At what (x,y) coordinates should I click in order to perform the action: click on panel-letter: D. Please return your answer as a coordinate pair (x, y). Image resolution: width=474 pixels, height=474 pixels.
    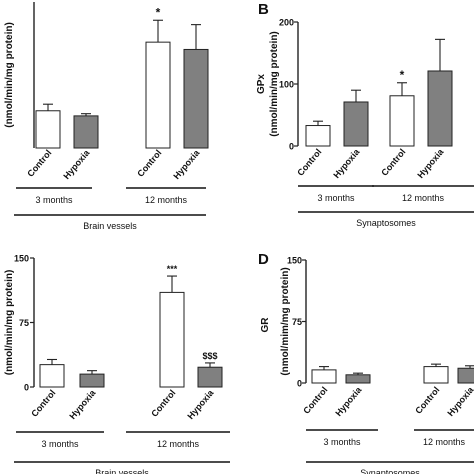
    Looking at the image, I should click on (263, 259).